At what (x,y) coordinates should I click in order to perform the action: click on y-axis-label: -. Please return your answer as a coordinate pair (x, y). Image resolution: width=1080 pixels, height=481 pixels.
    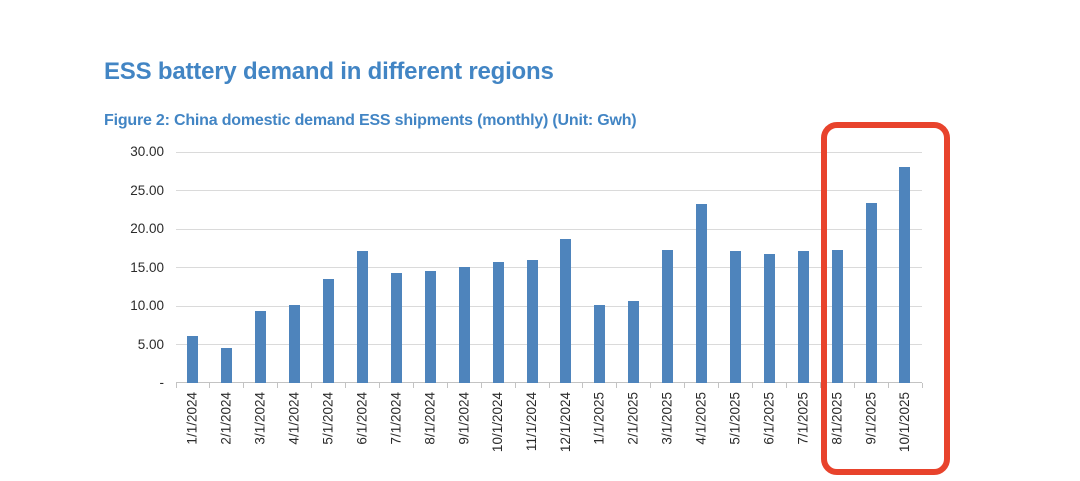
    Looking at the image, I should click on (162, 382).